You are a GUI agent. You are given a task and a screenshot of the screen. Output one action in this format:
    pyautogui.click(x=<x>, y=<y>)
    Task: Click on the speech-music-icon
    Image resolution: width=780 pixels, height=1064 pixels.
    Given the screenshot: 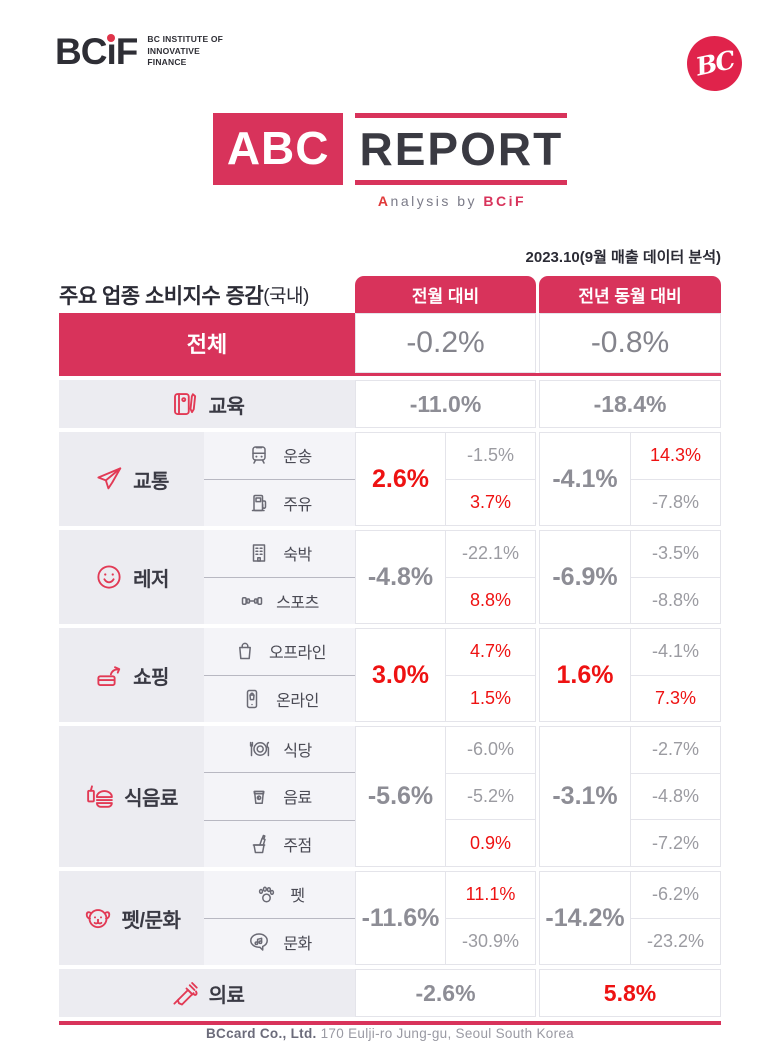 What is the action you would take?
    pyautogui.click(x=259, y=942)
    